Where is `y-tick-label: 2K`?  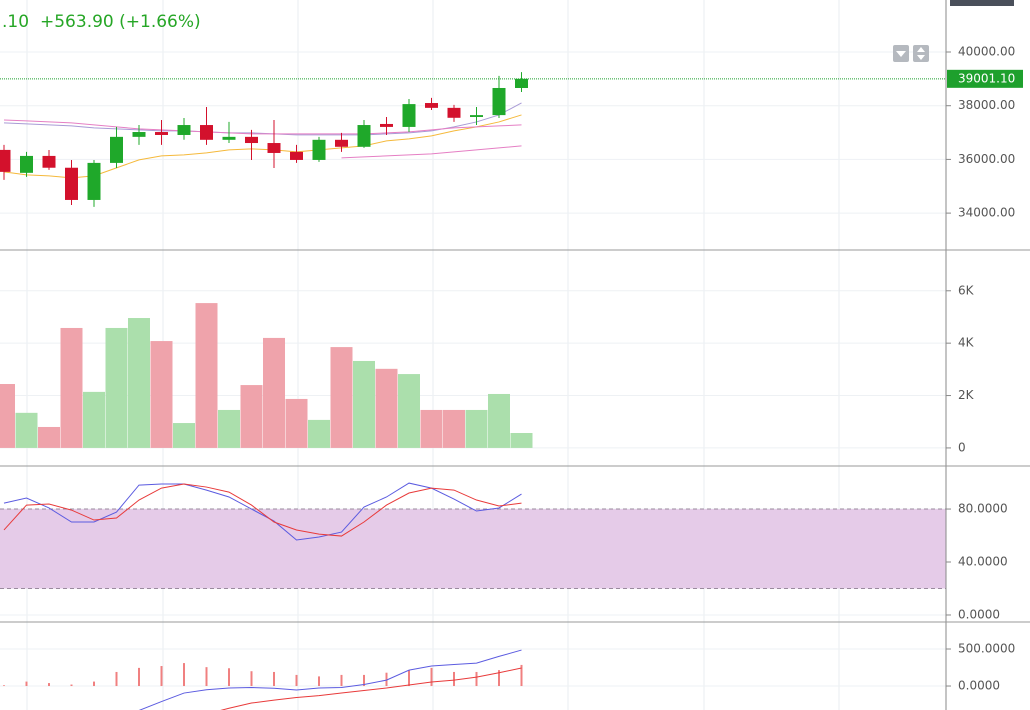
y-tick-label: 2K is located at coordinates (966, 395).